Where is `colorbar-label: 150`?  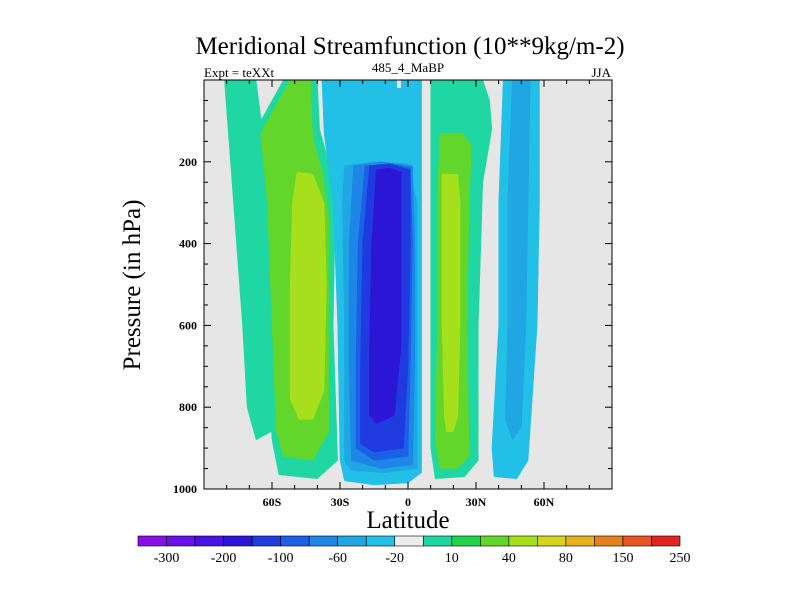 colorbar-label: 150 is located at coordinates (622, 558).